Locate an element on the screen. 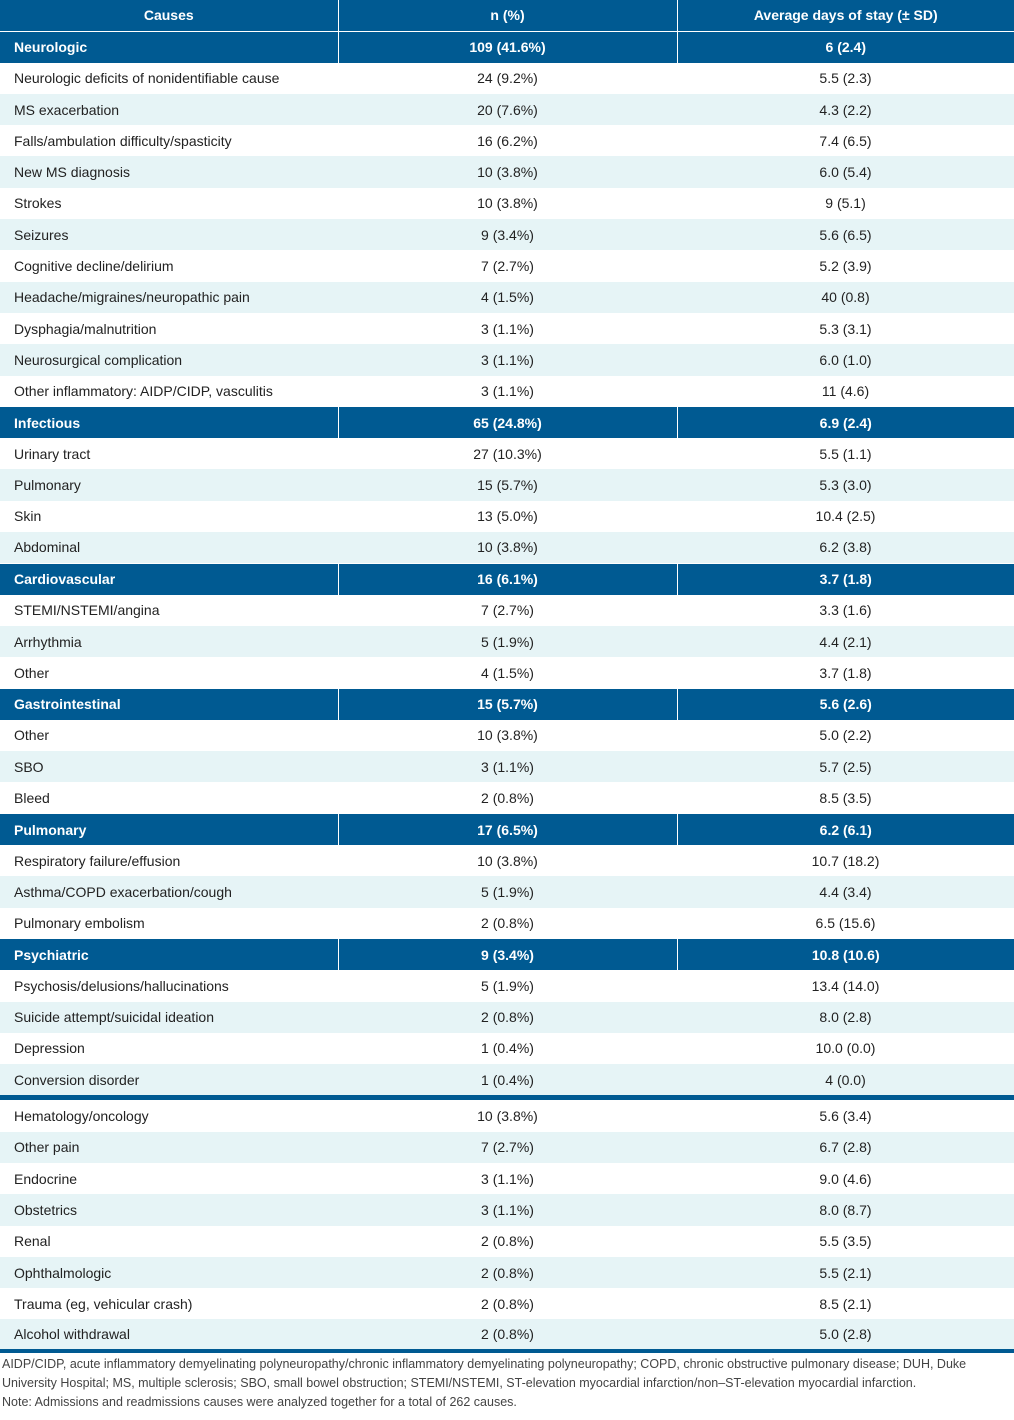  cell-days: 6.5 (15.6) is located at coordinates (845, 923).